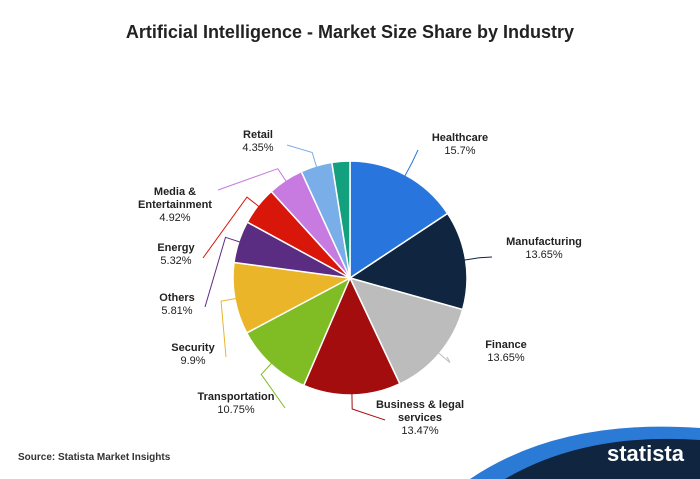 The width and height of the screenshot is (700, 479). I want to click on value-label: 15.7%, so click(460, 151).